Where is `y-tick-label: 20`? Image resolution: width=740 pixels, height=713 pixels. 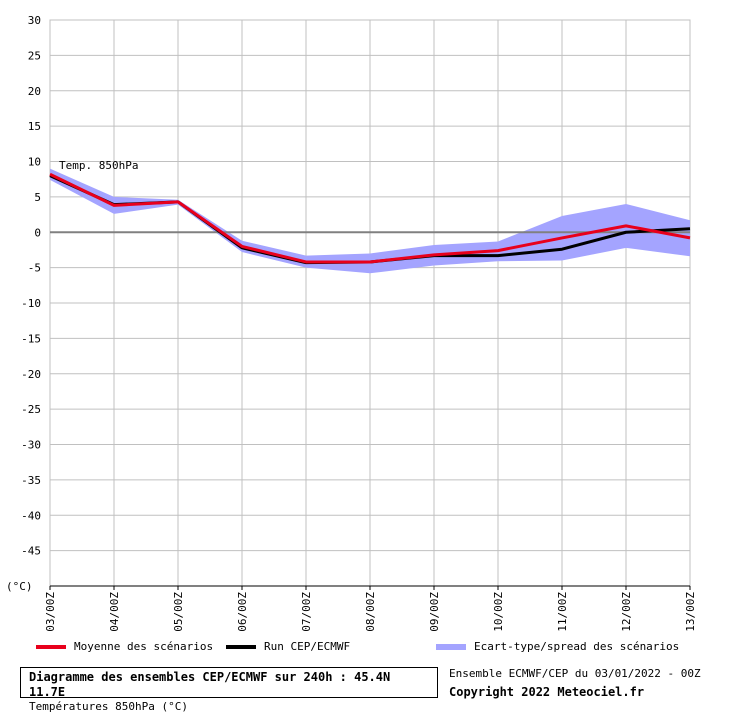 y-tick-label: 20 is located at coordinates (34, 91).